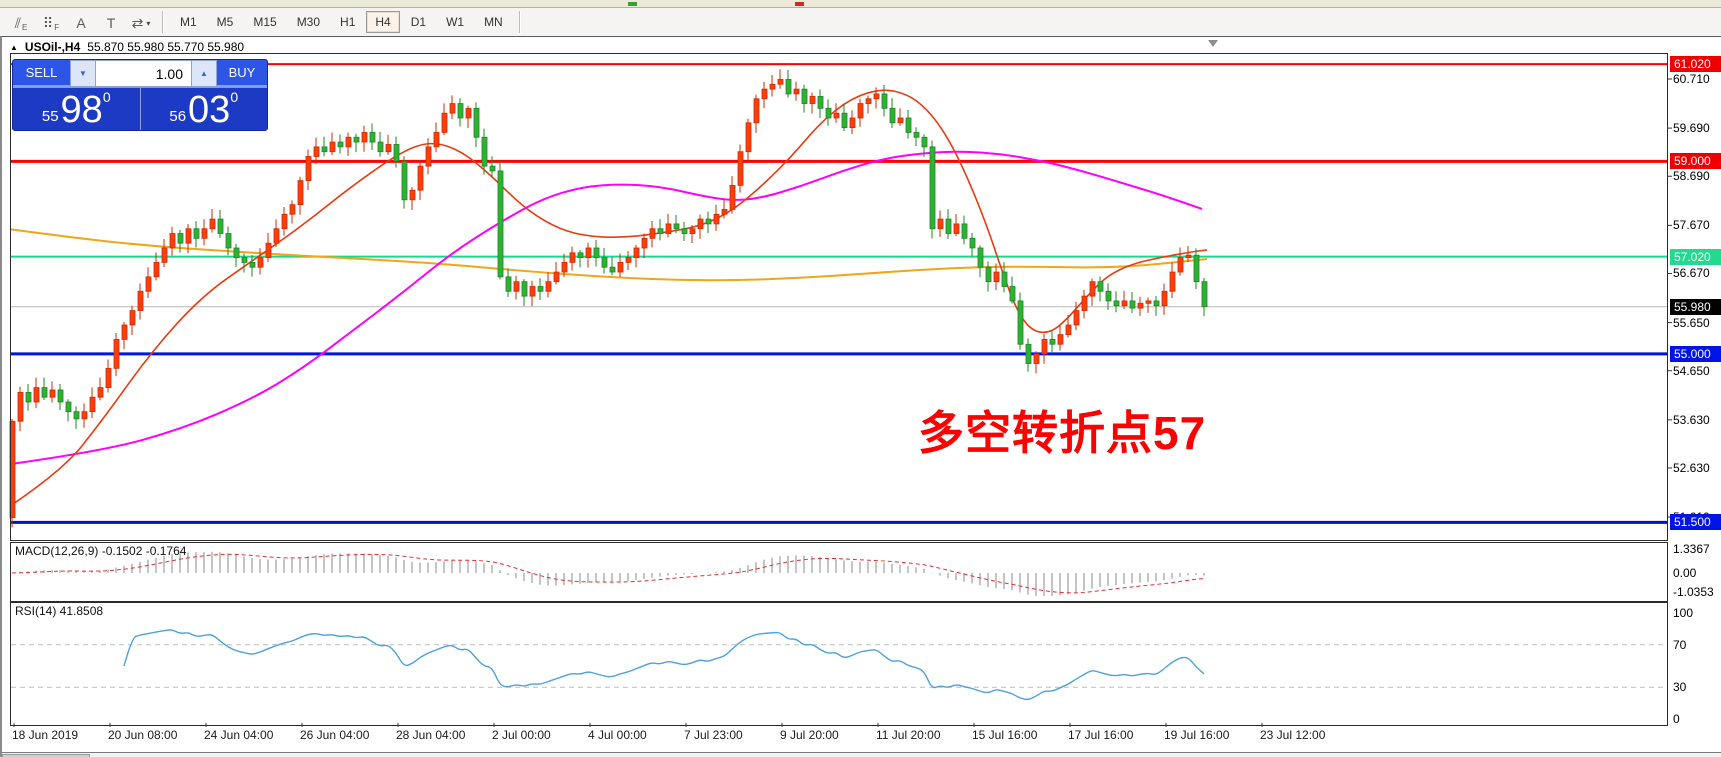  Describe the element at coordinates (14, 47) in the screenshot. I see `collapse-panel-icon: ▲` at that location.